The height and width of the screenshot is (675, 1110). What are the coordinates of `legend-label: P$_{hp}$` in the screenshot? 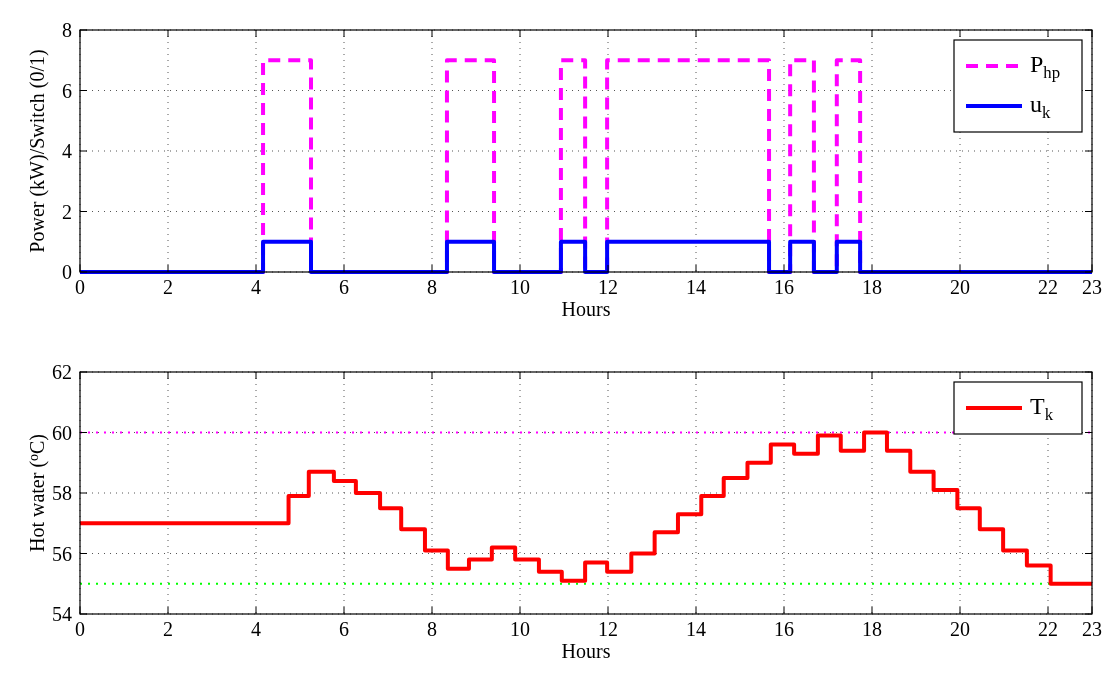 It's located at (1045, 66).